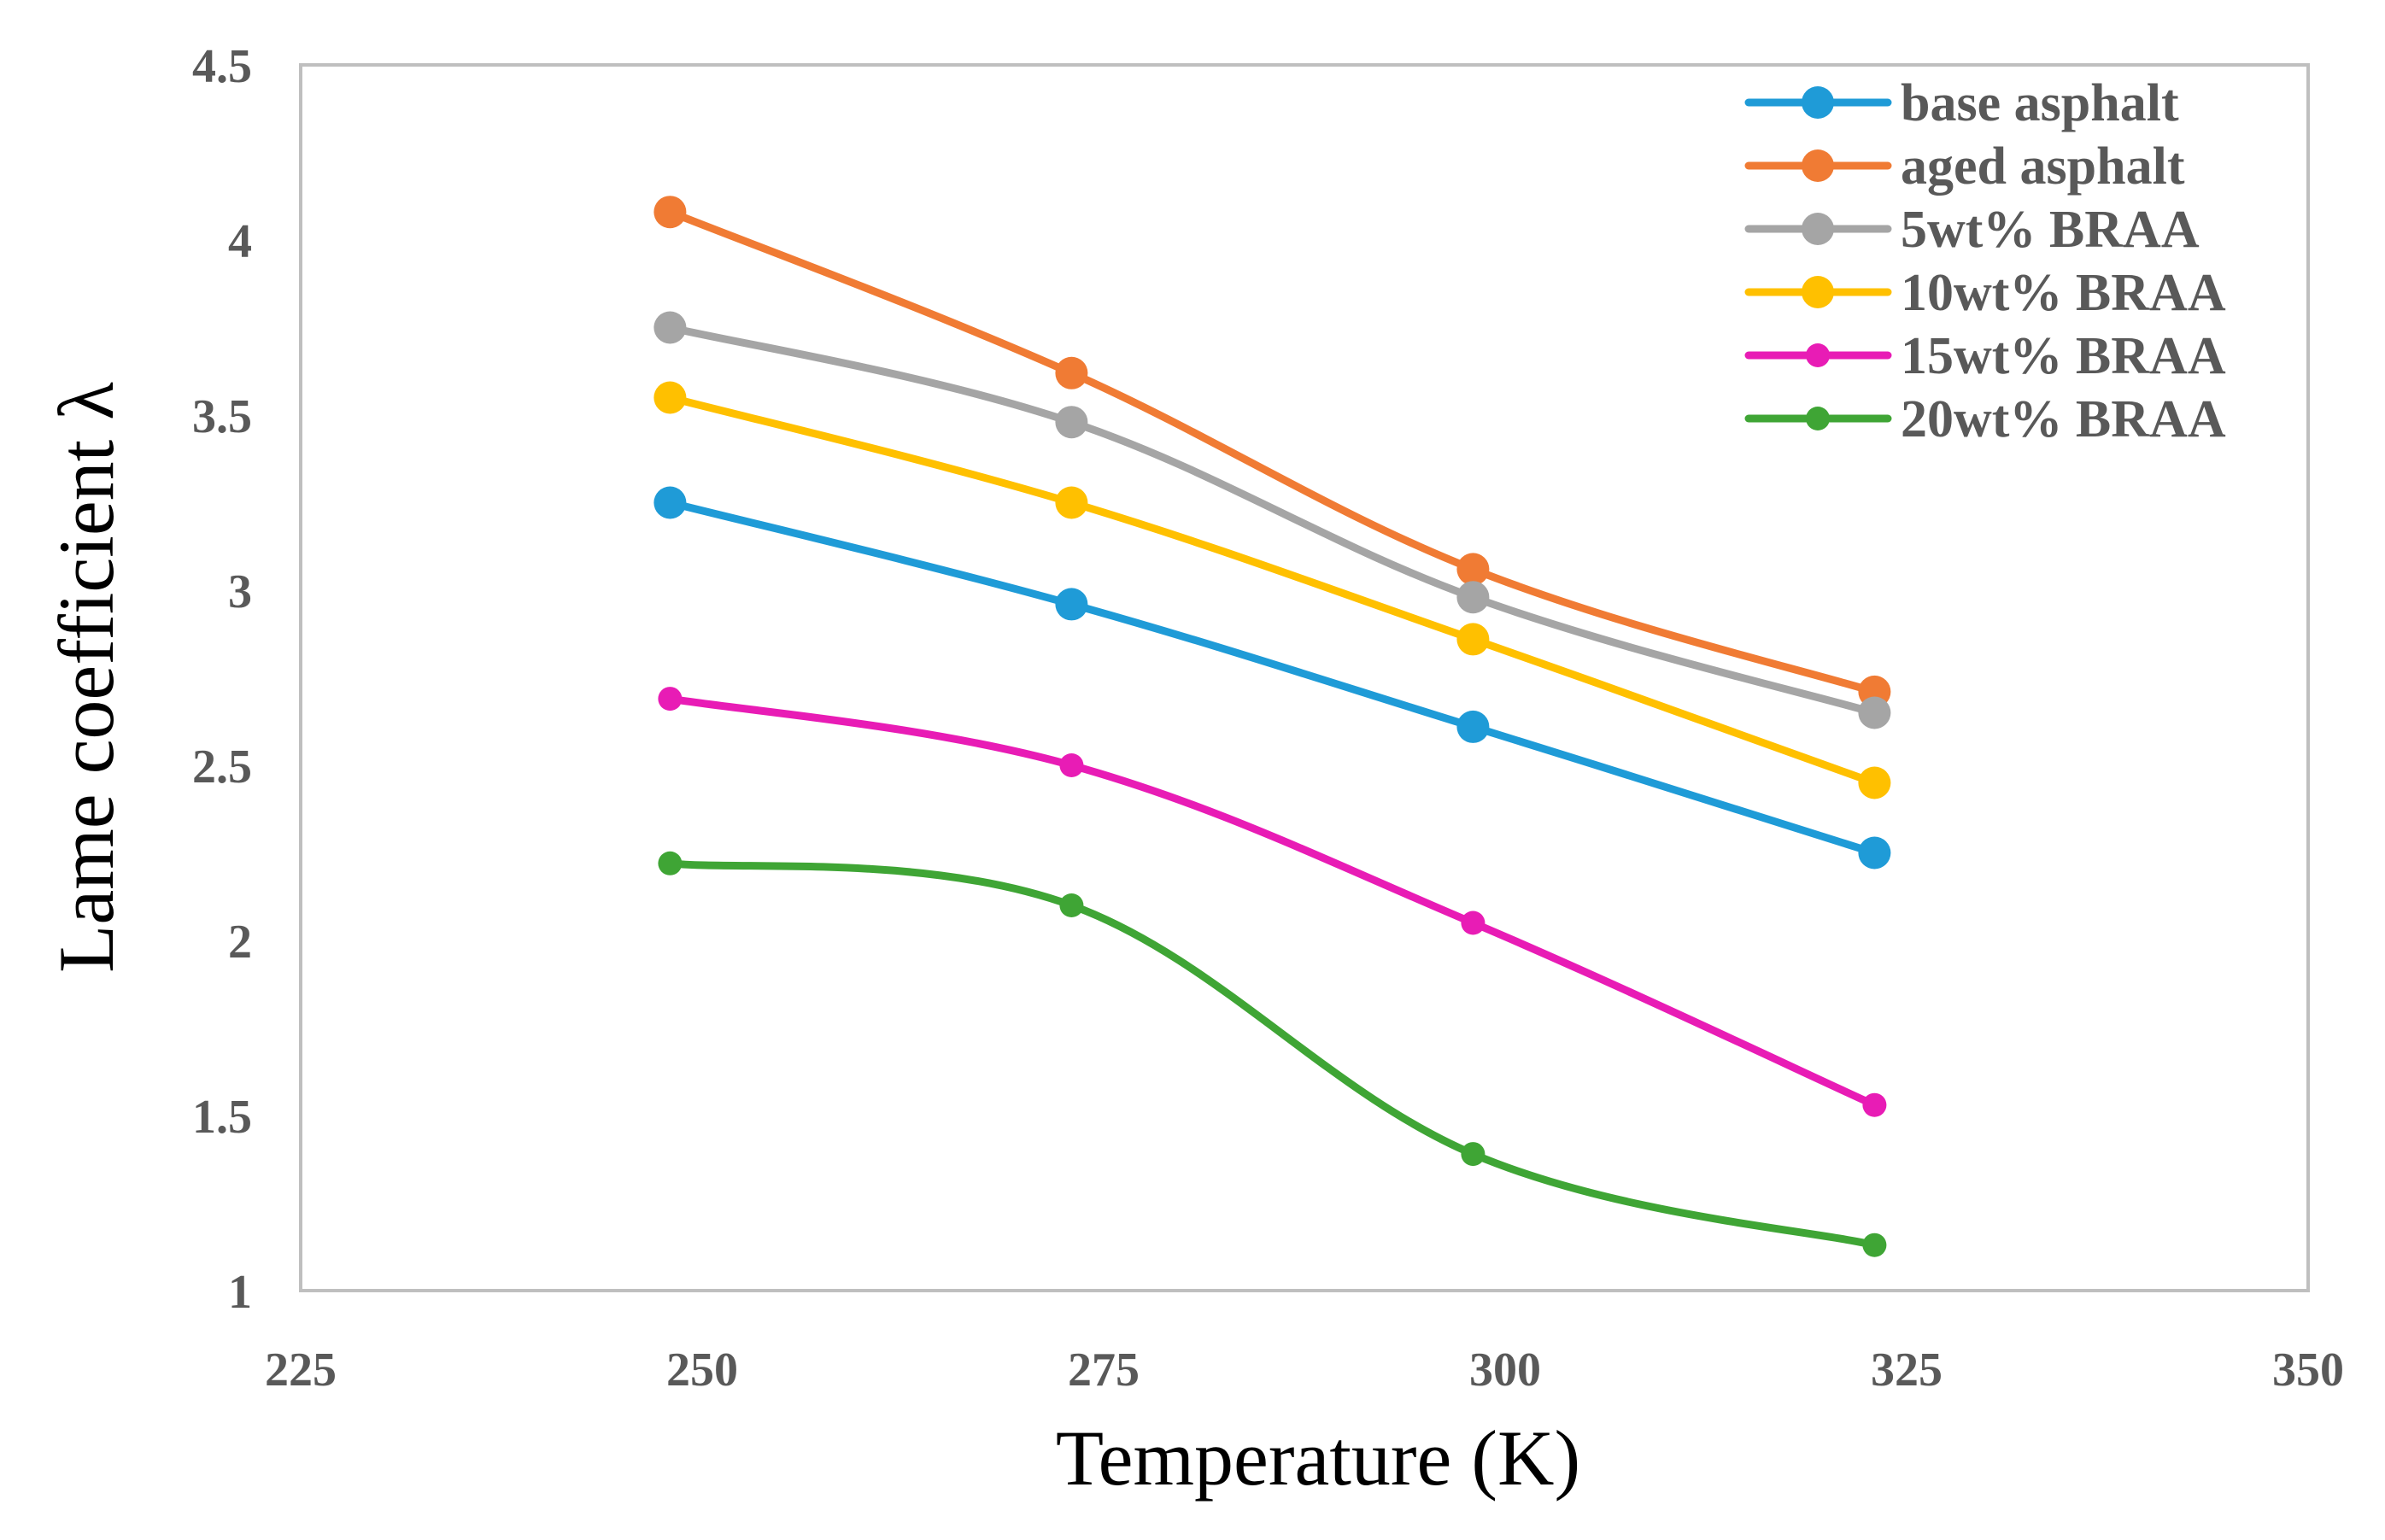 Image resolution: width=2385 pixels, height=1540 pixels. Describe the element at coordinates (222, 1117) in the screenshot. I see `y-tick-label: 1.5` at that location.